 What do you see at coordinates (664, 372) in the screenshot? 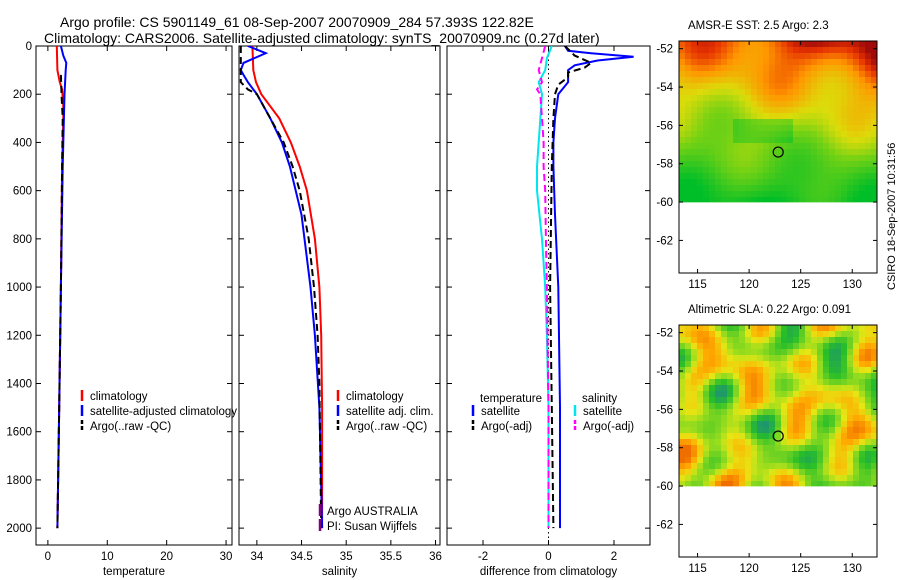
I see `y-tick-label: -54` at bounding box center [664, 372].